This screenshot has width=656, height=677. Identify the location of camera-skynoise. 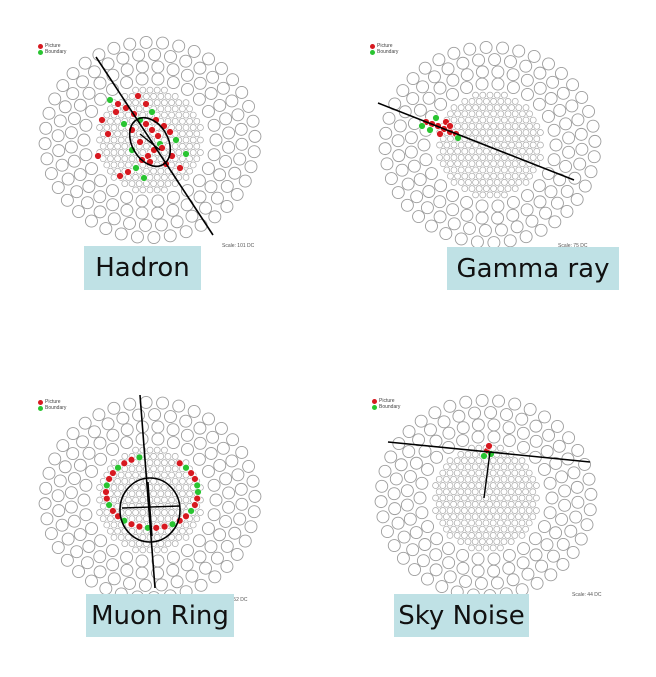
(486, 498).